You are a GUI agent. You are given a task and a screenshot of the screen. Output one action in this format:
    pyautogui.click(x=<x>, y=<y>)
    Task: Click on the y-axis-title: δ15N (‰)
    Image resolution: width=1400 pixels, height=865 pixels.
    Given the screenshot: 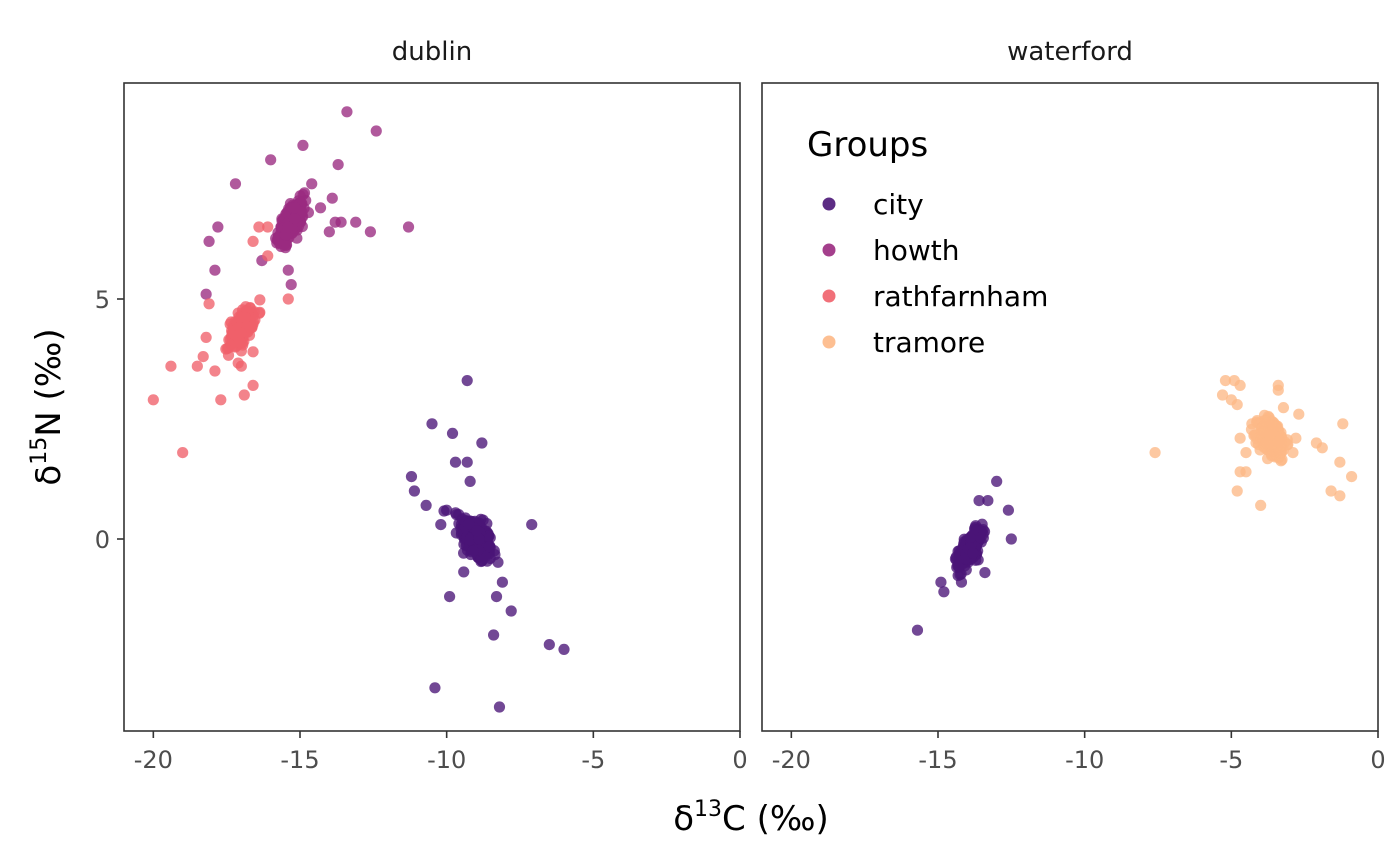 What is the action you would take?
    pyautogui.click(x=48, y=406)
    